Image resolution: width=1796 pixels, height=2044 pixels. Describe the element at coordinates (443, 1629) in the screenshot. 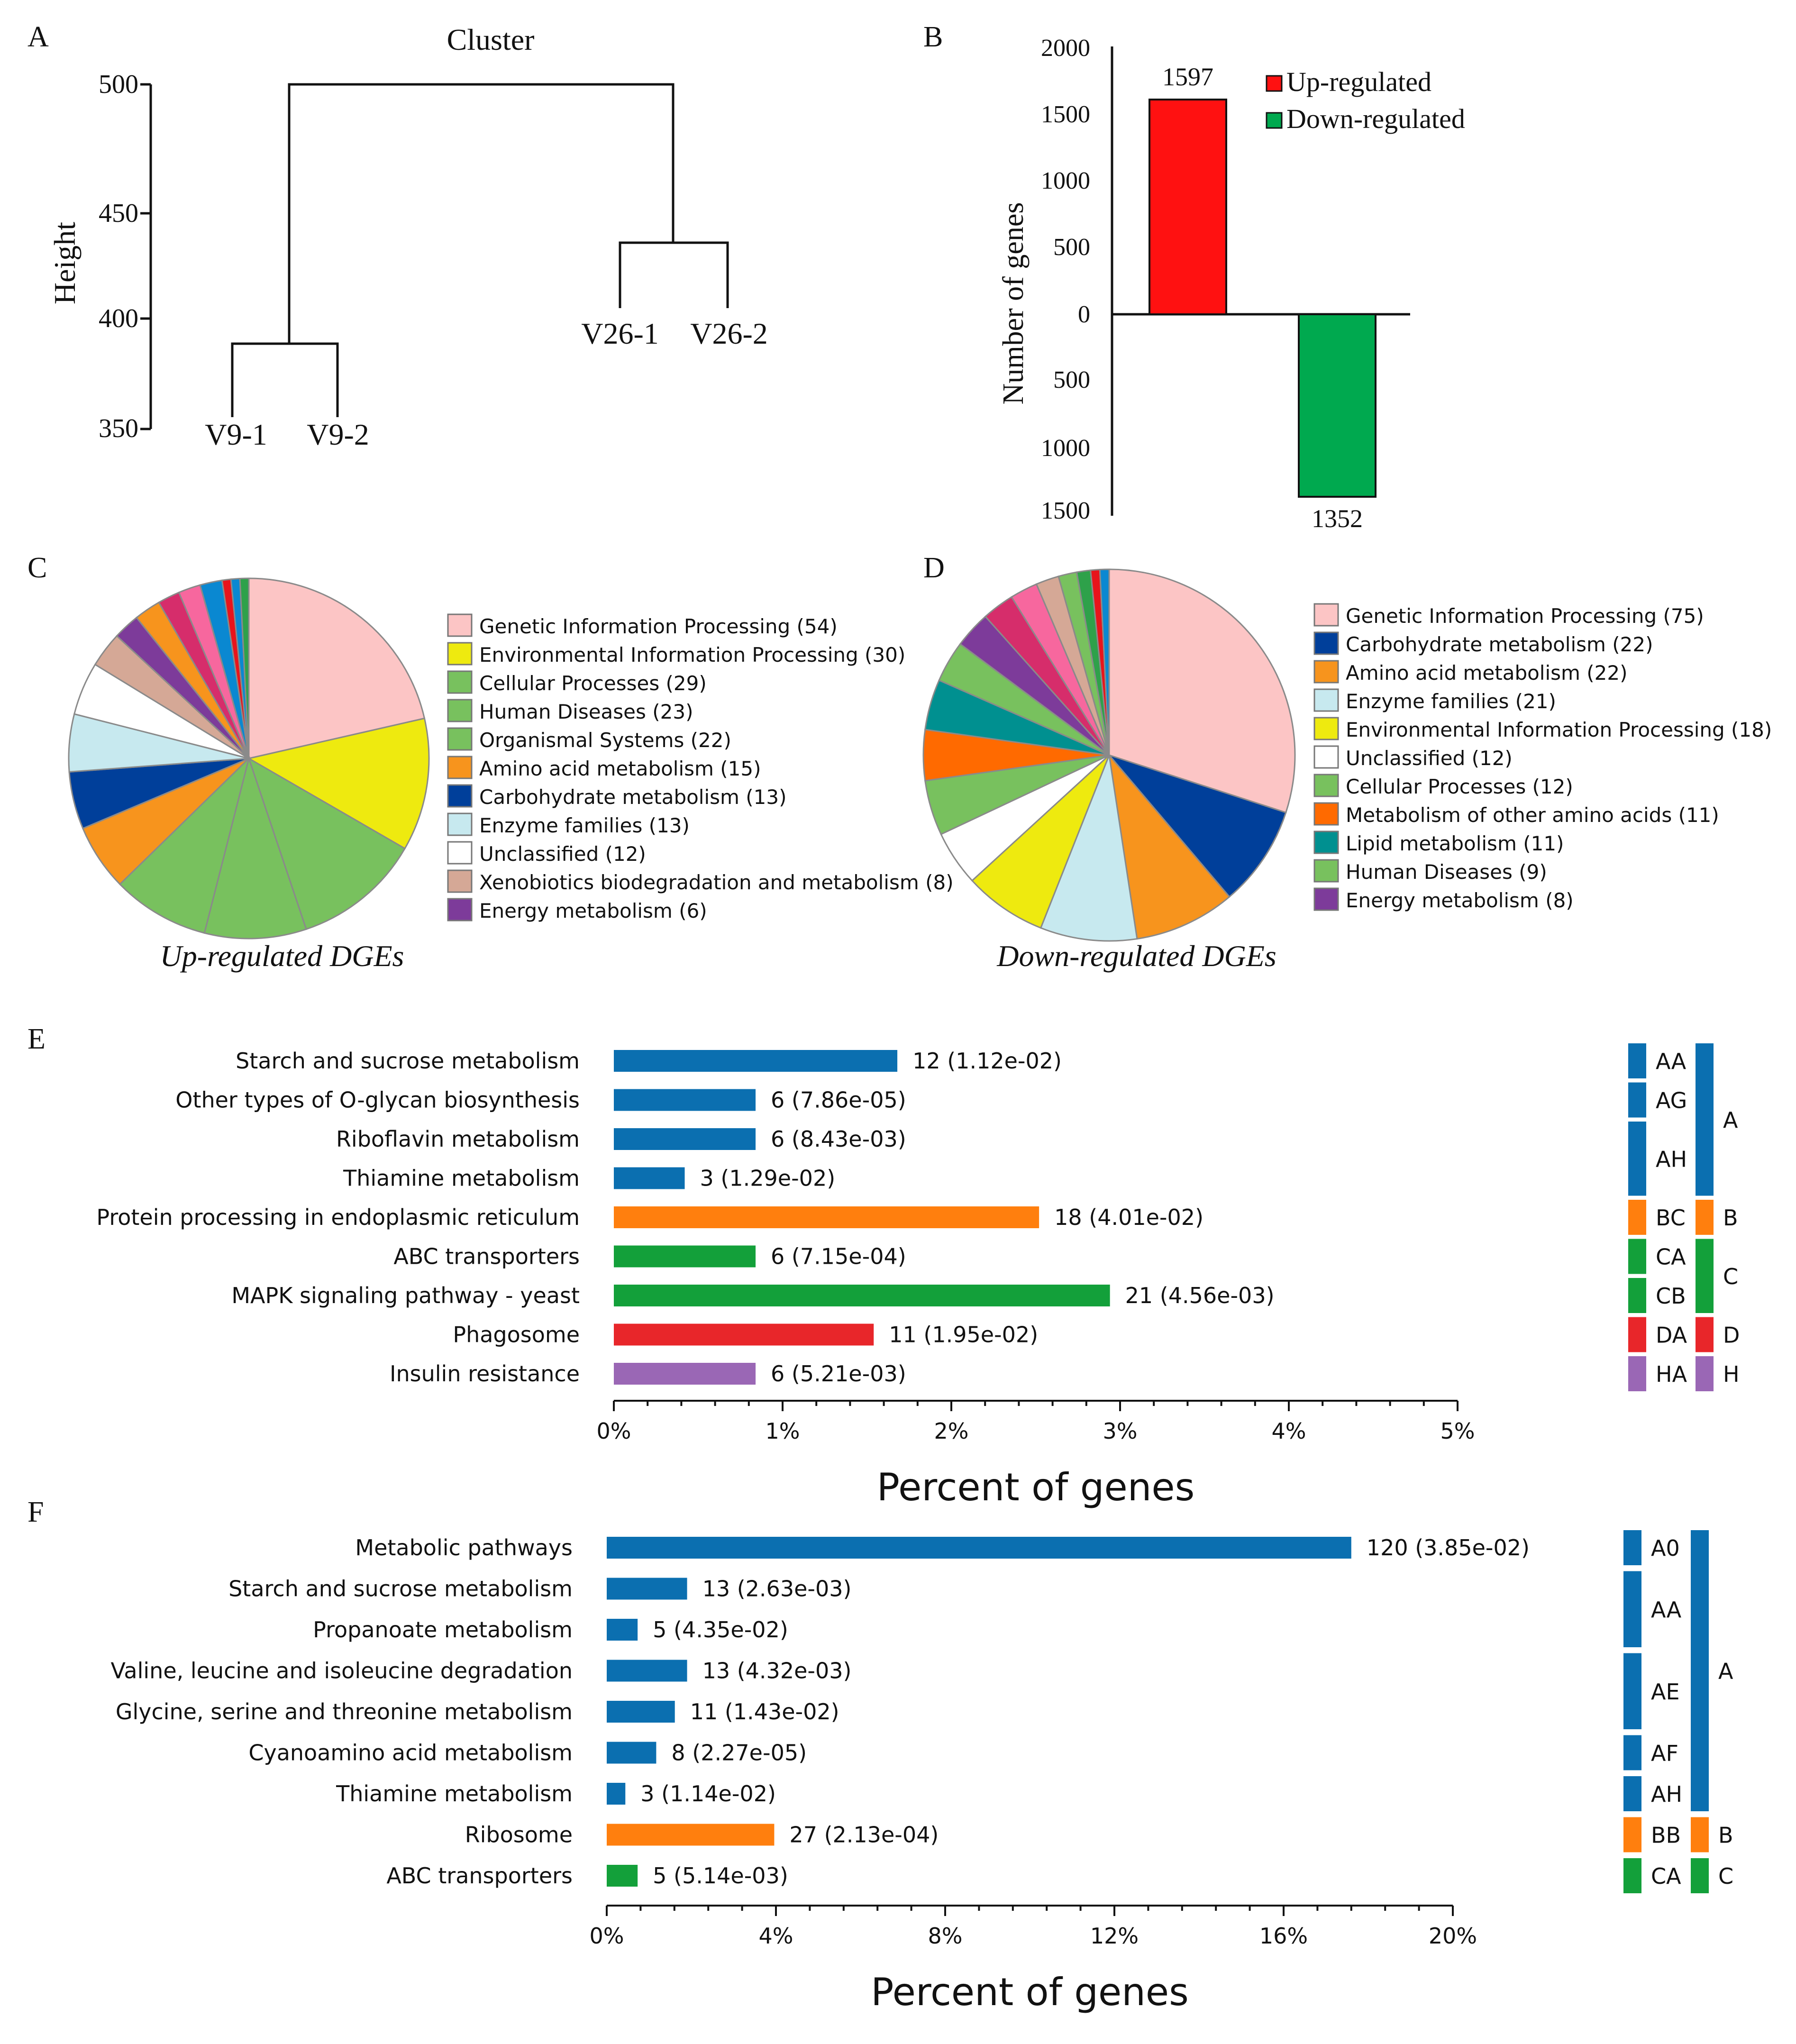

I see `pathway-label: Propanoate metabolism` at that location.